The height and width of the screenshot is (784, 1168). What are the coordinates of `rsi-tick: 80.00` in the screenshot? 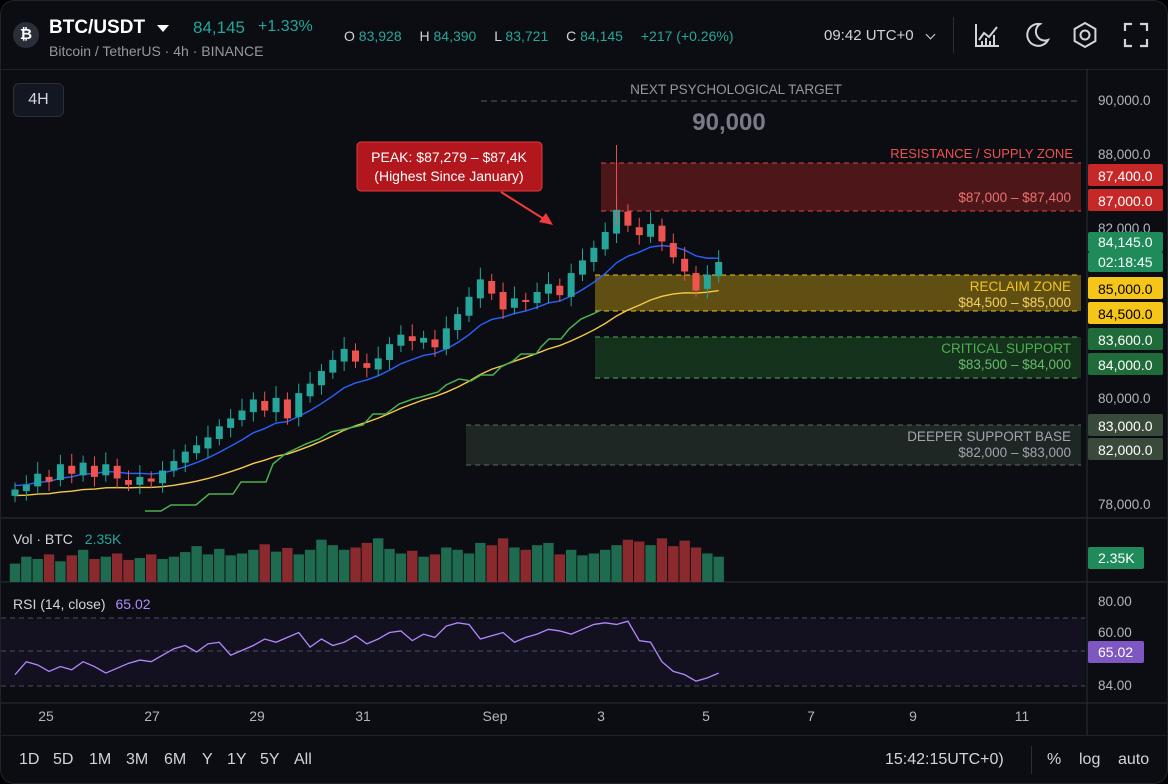 It's located at (1115, 601).